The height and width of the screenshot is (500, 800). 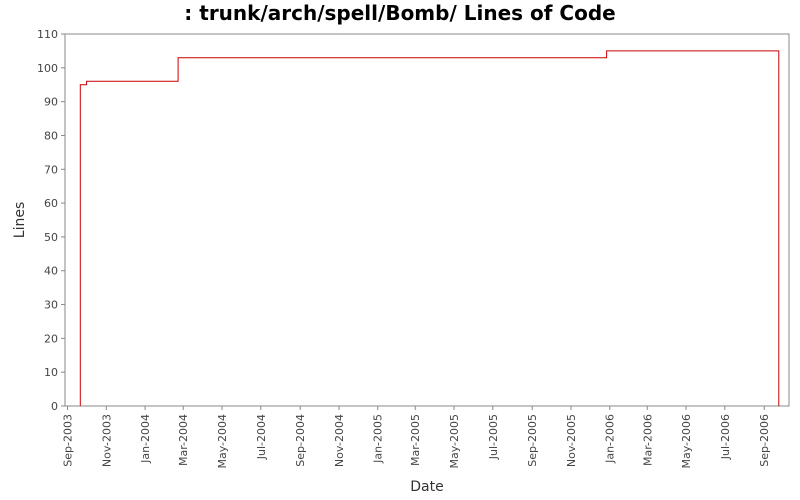 What do you see at coordinates (454, 441) in the screenshot?
I see `x-tick-label: May-2005` at bounding box center [454, 441].